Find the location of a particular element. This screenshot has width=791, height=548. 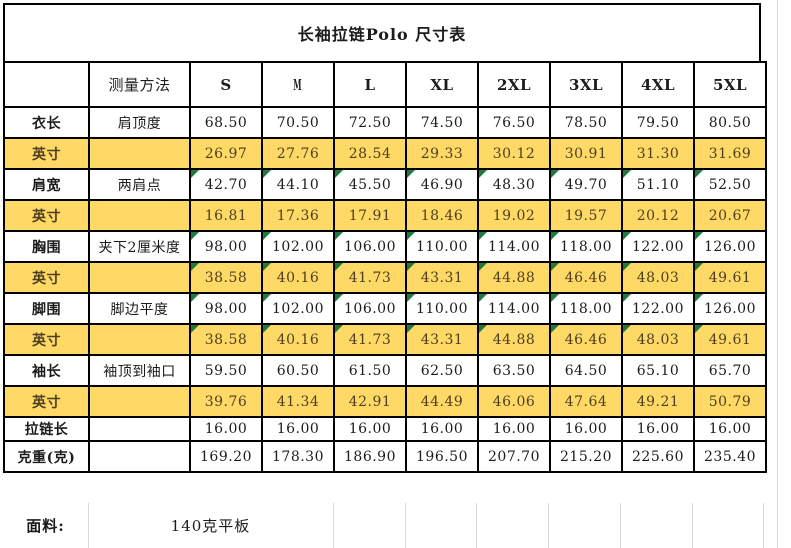

value-text: 79.50 is located at coordinates (658, 122).